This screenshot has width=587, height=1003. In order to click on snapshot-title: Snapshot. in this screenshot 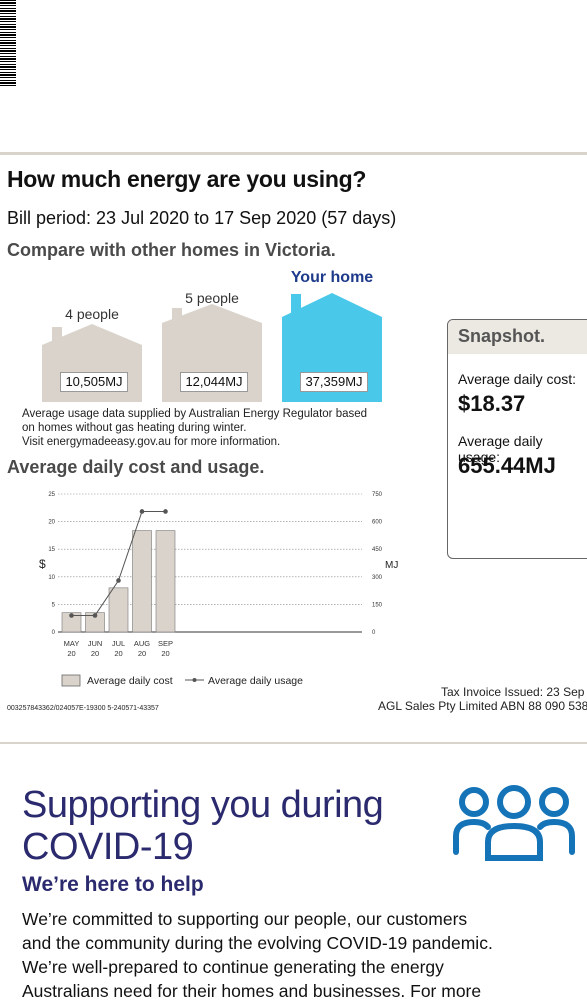, I will do `click(502, 336)`.